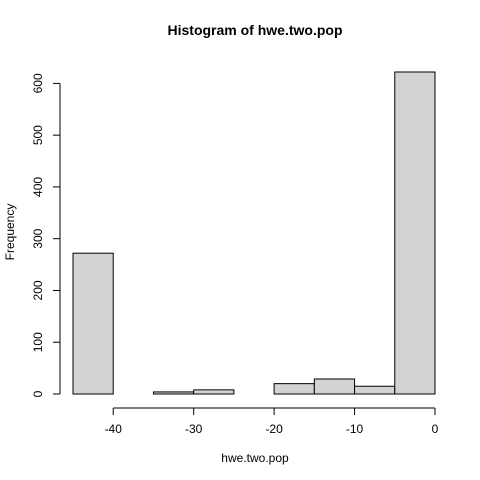  Describe the element at coordinates (38, 342) in the screenshot. I see `y-tick-label-1: 100` at that location.